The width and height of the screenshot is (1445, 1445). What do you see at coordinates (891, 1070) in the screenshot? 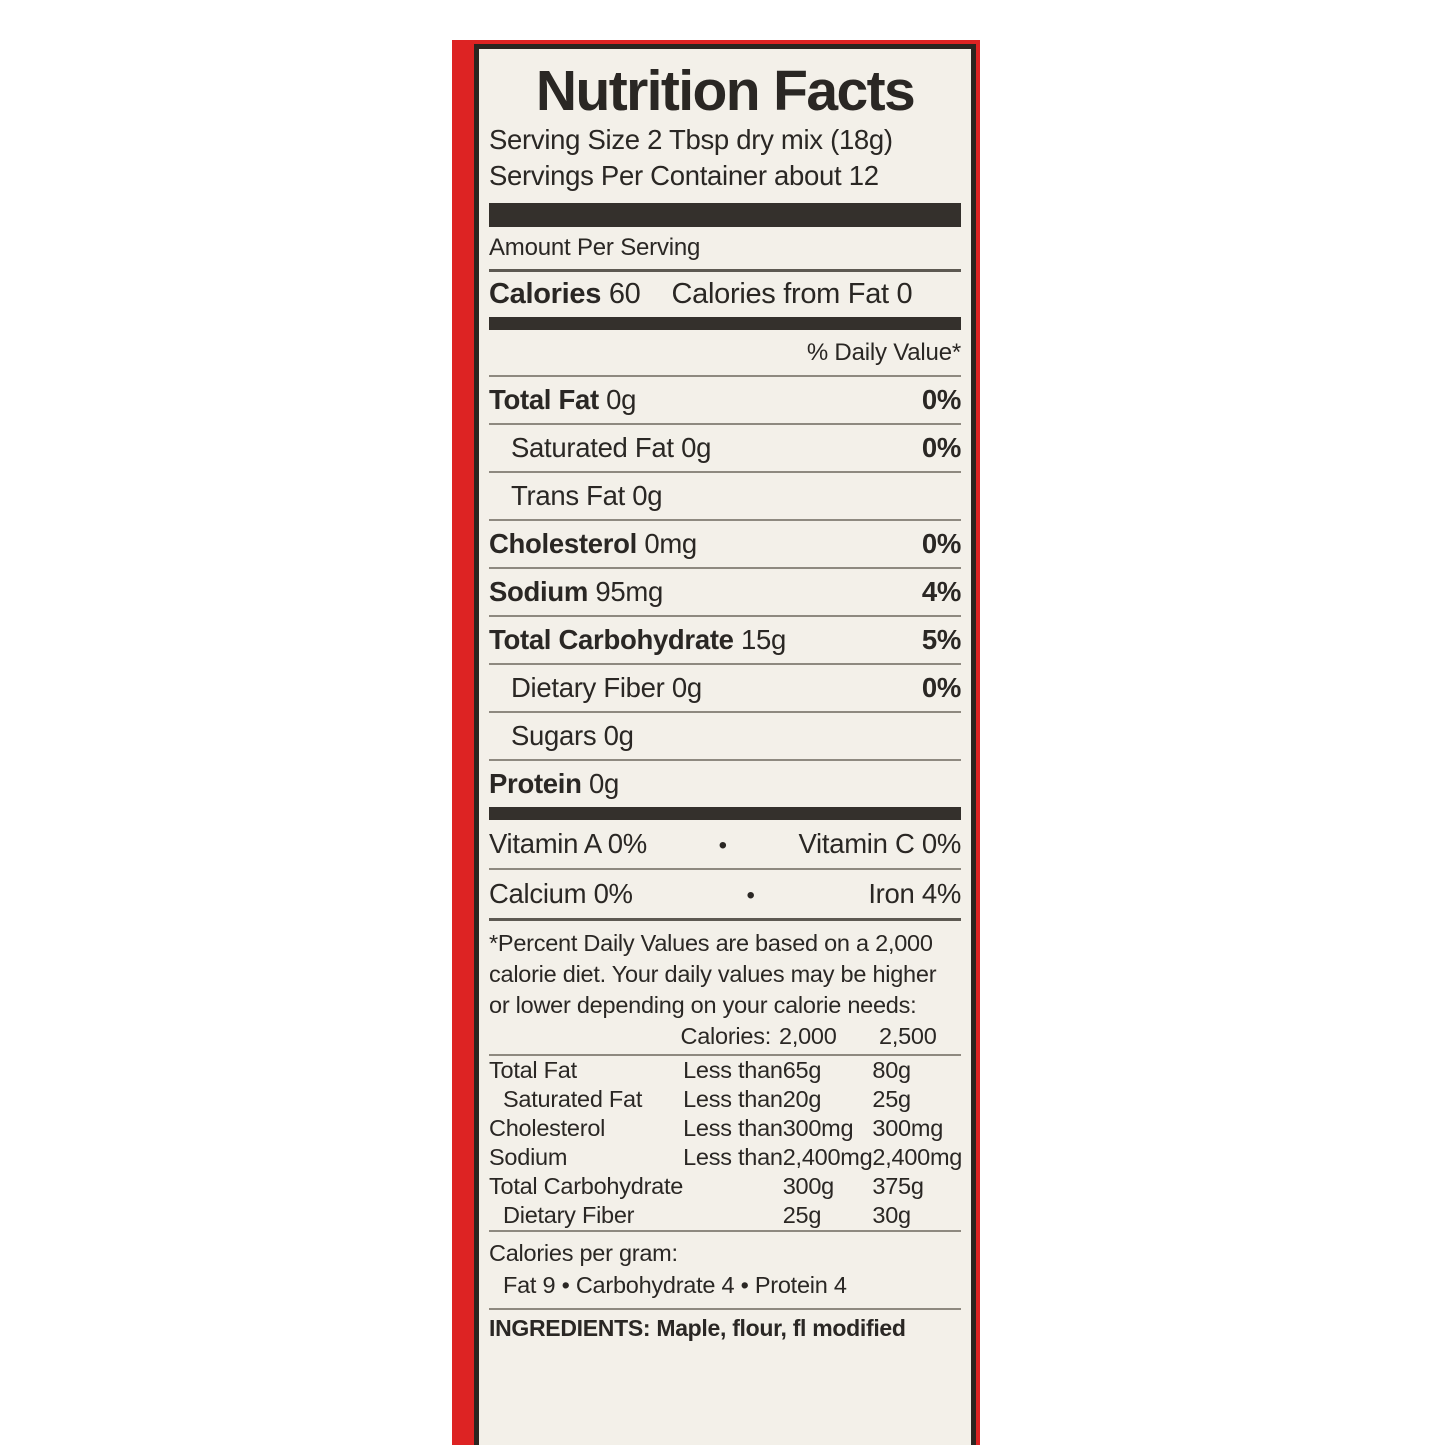
I see `dv-row-value-2500: 80g` at bounding box center [891, 1070].